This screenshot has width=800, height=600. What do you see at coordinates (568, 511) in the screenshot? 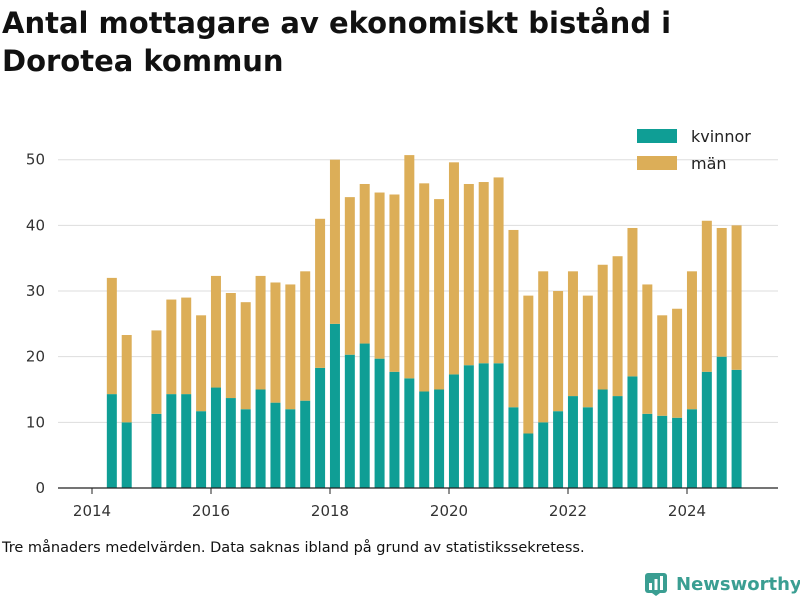
I see `x-tick-label: 2022` at bounding box center [568, 511].